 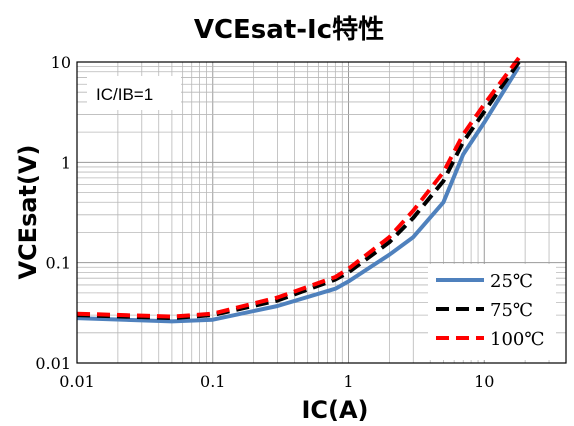 I want to click on x-tick-label: 0.1, so click(x=212, y=381).